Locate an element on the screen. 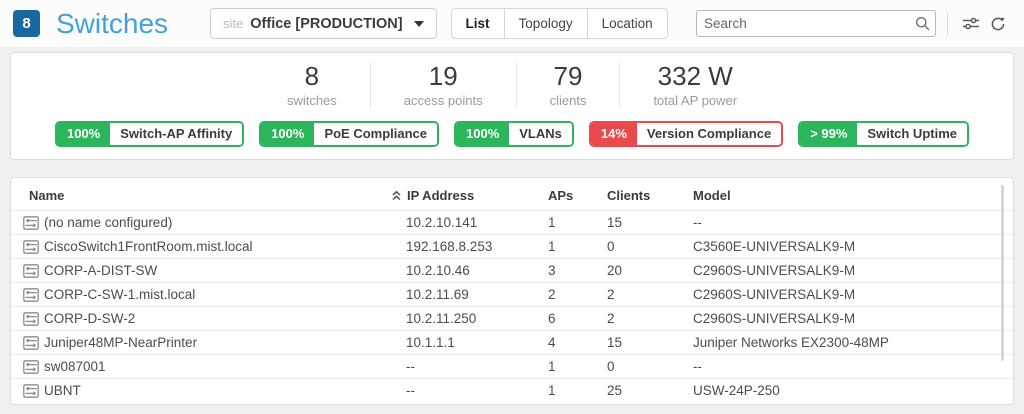 The height and width of the screenshot is (414, 1024). search-input is located at coordinates (816, 23).